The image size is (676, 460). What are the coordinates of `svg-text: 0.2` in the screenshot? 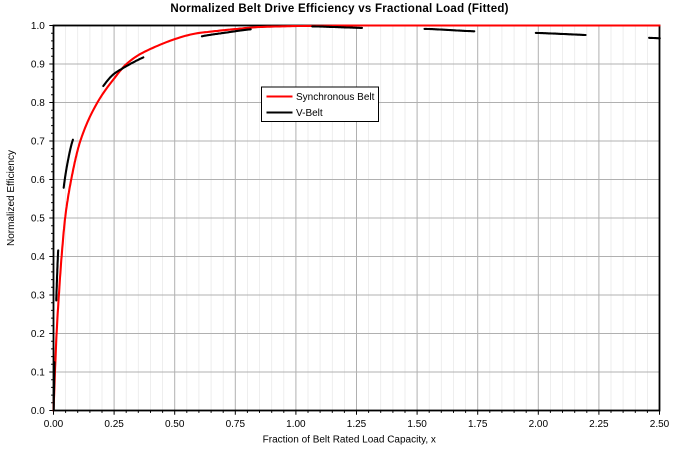 It's located at (38, 334).